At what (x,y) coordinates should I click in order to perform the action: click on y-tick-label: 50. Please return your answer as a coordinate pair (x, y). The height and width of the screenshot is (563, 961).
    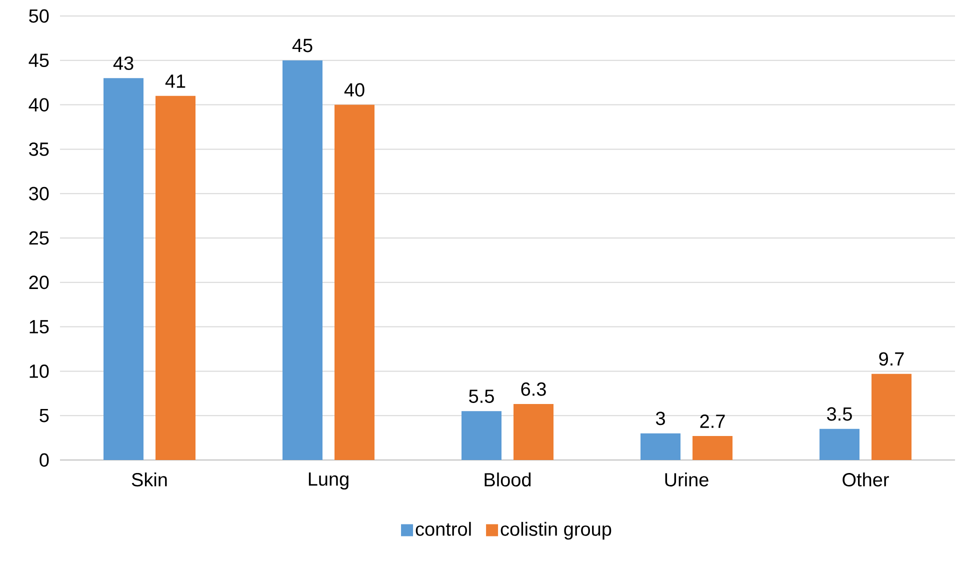
    Looking at the image, I should click on (39, 16).